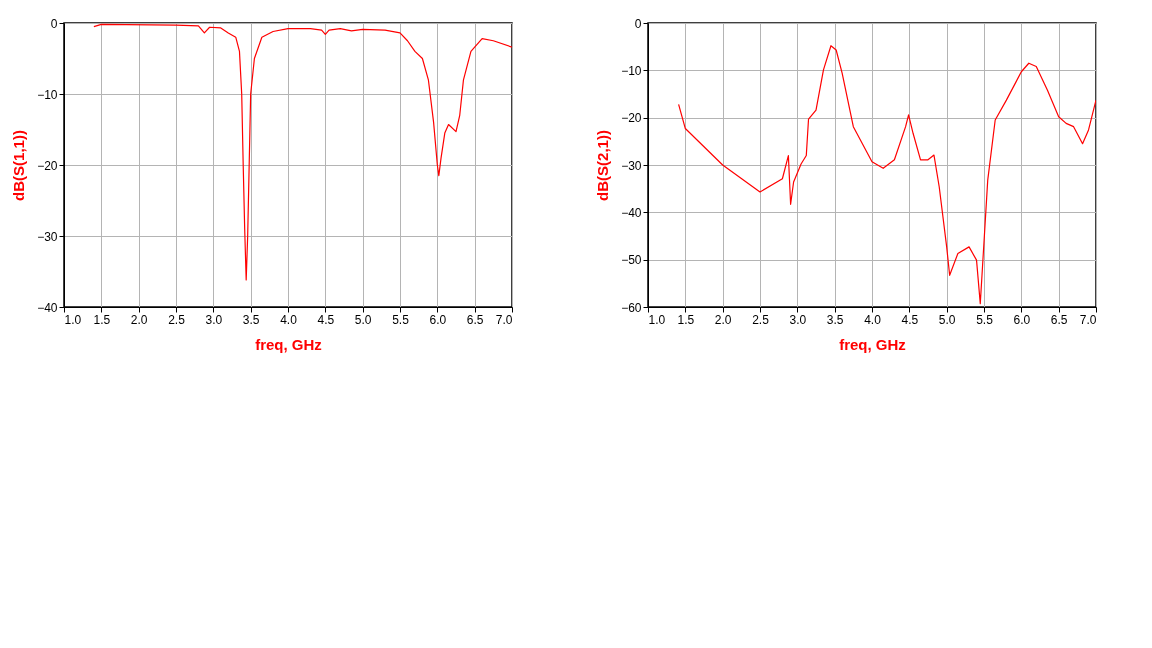  What do you see at coordinates (631, 307) in the screenshot?
I see `y-tick-label: −60` at bounding box center [631, 307].